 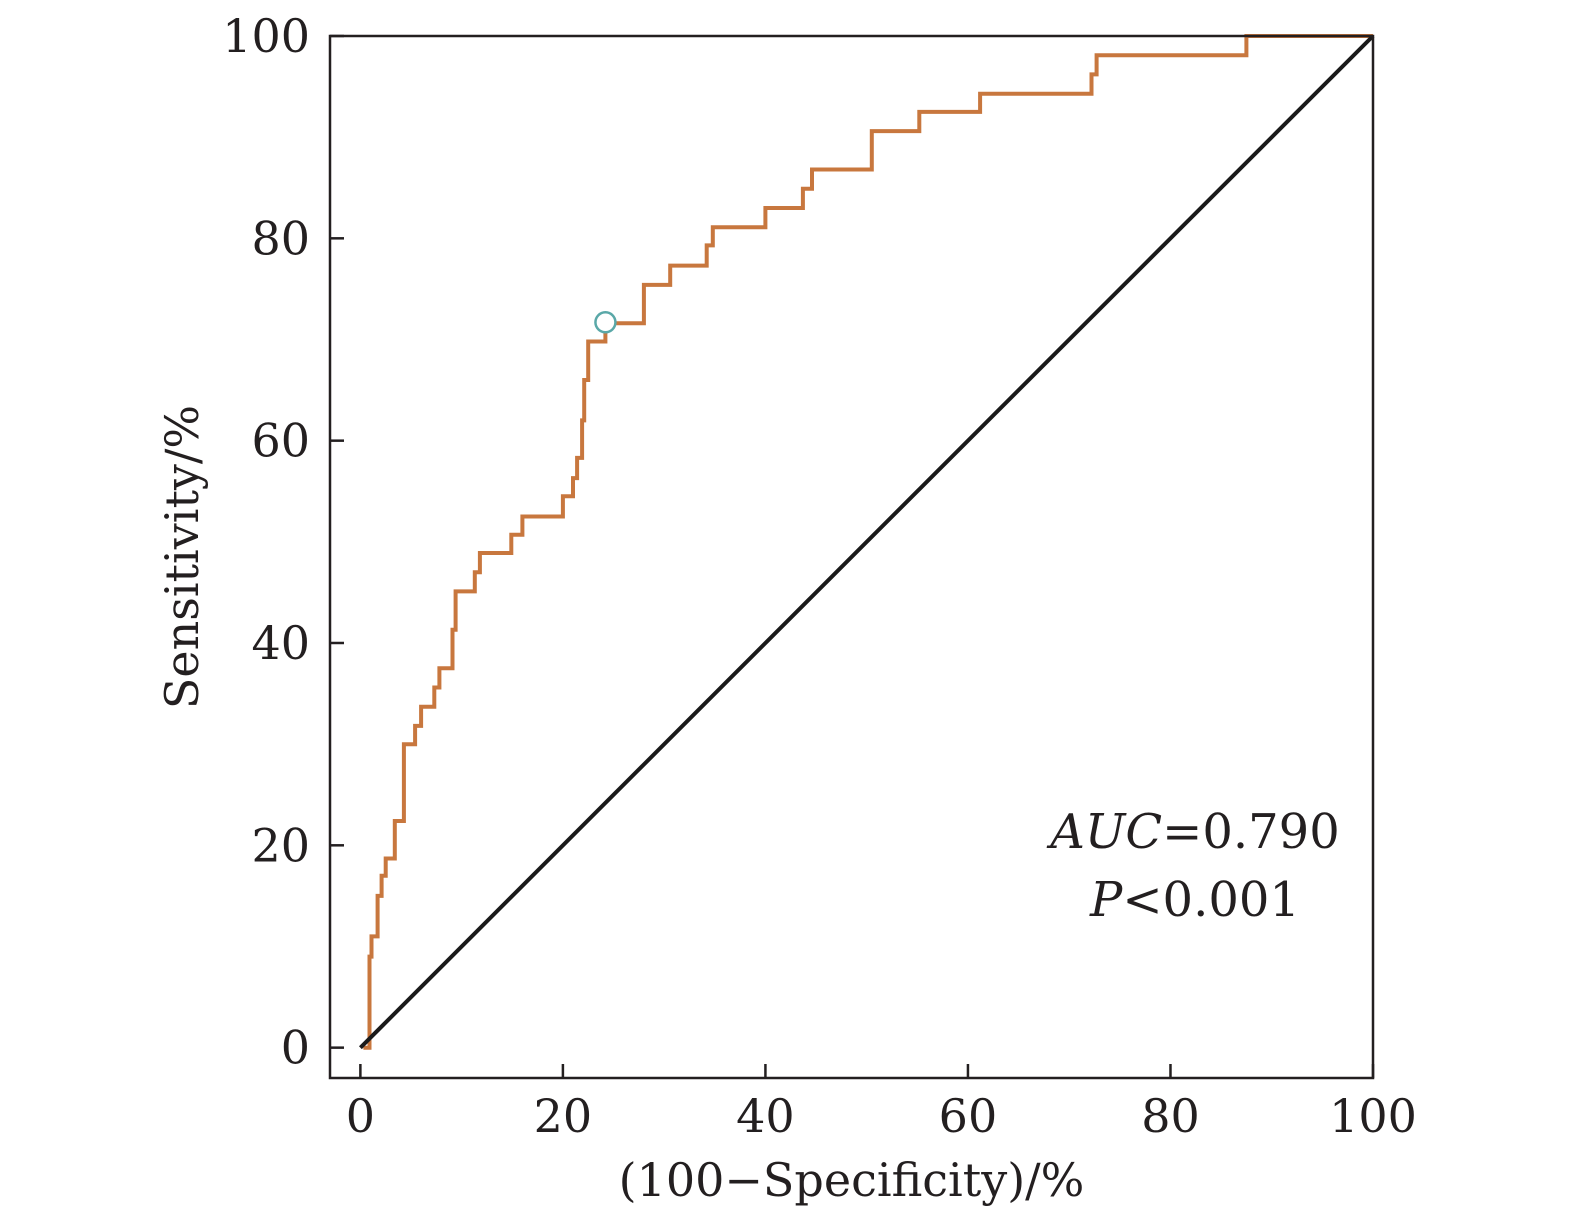 I want to click on x-tick-label: 0, so click(x=360, y=1116).